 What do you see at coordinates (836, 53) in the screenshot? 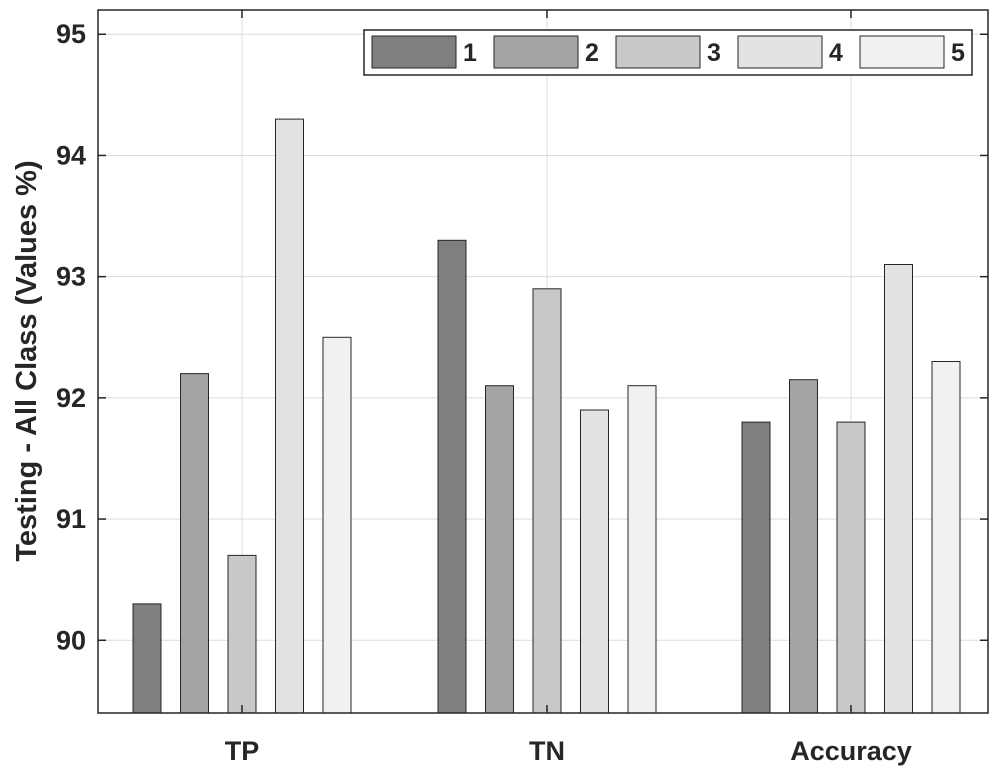
I see `legend-label-4: 4` at bounding box center [836, 53].